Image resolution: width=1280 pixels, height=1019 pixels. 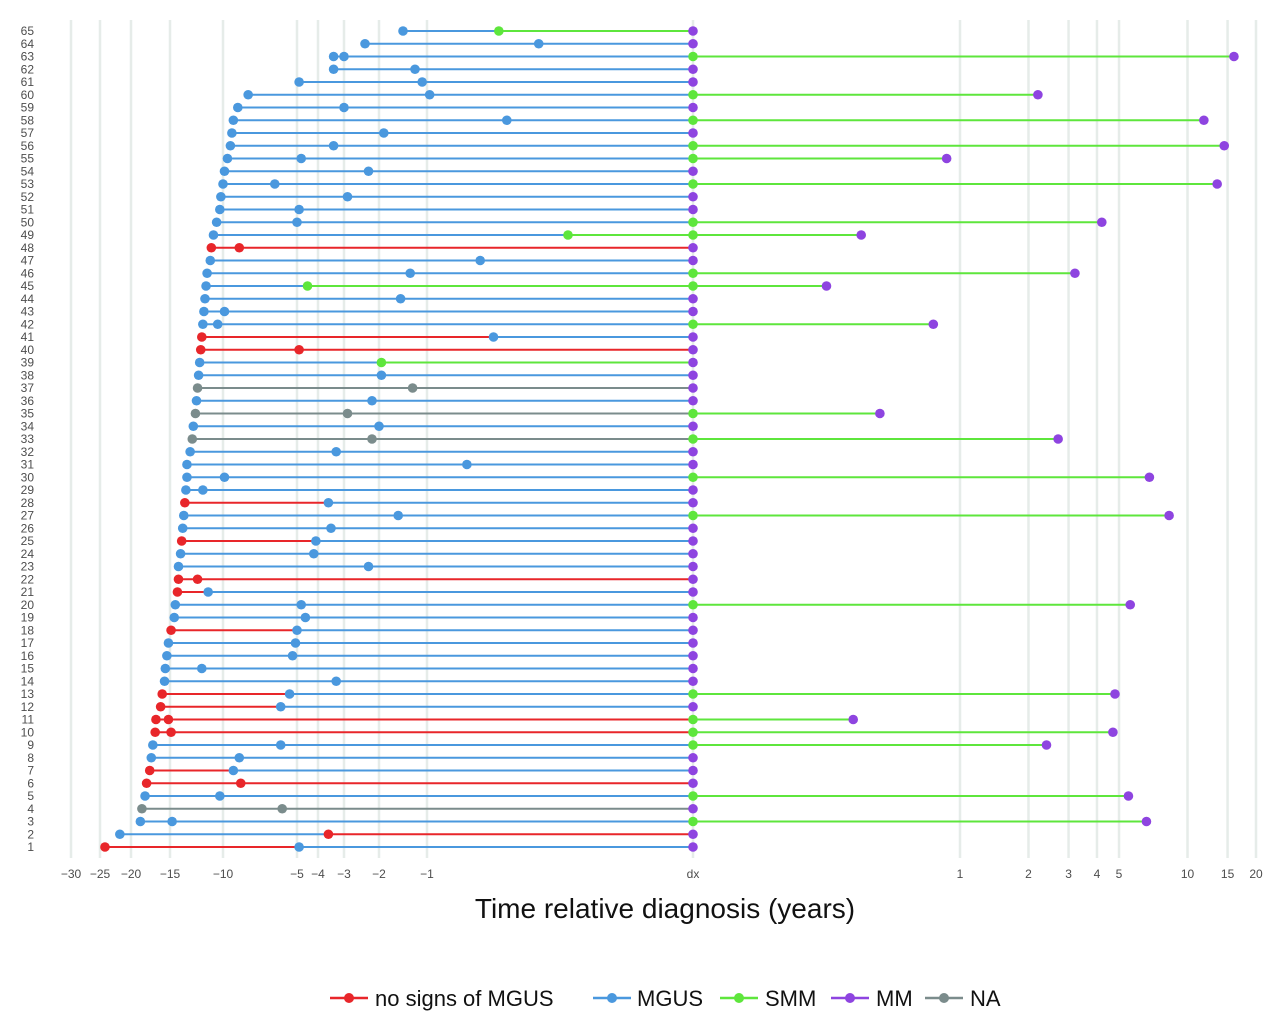 What do you see at coordinates (28, 184) in the screenshot?
I see `y-tick-label: 53` at bounding box center [28, 184].